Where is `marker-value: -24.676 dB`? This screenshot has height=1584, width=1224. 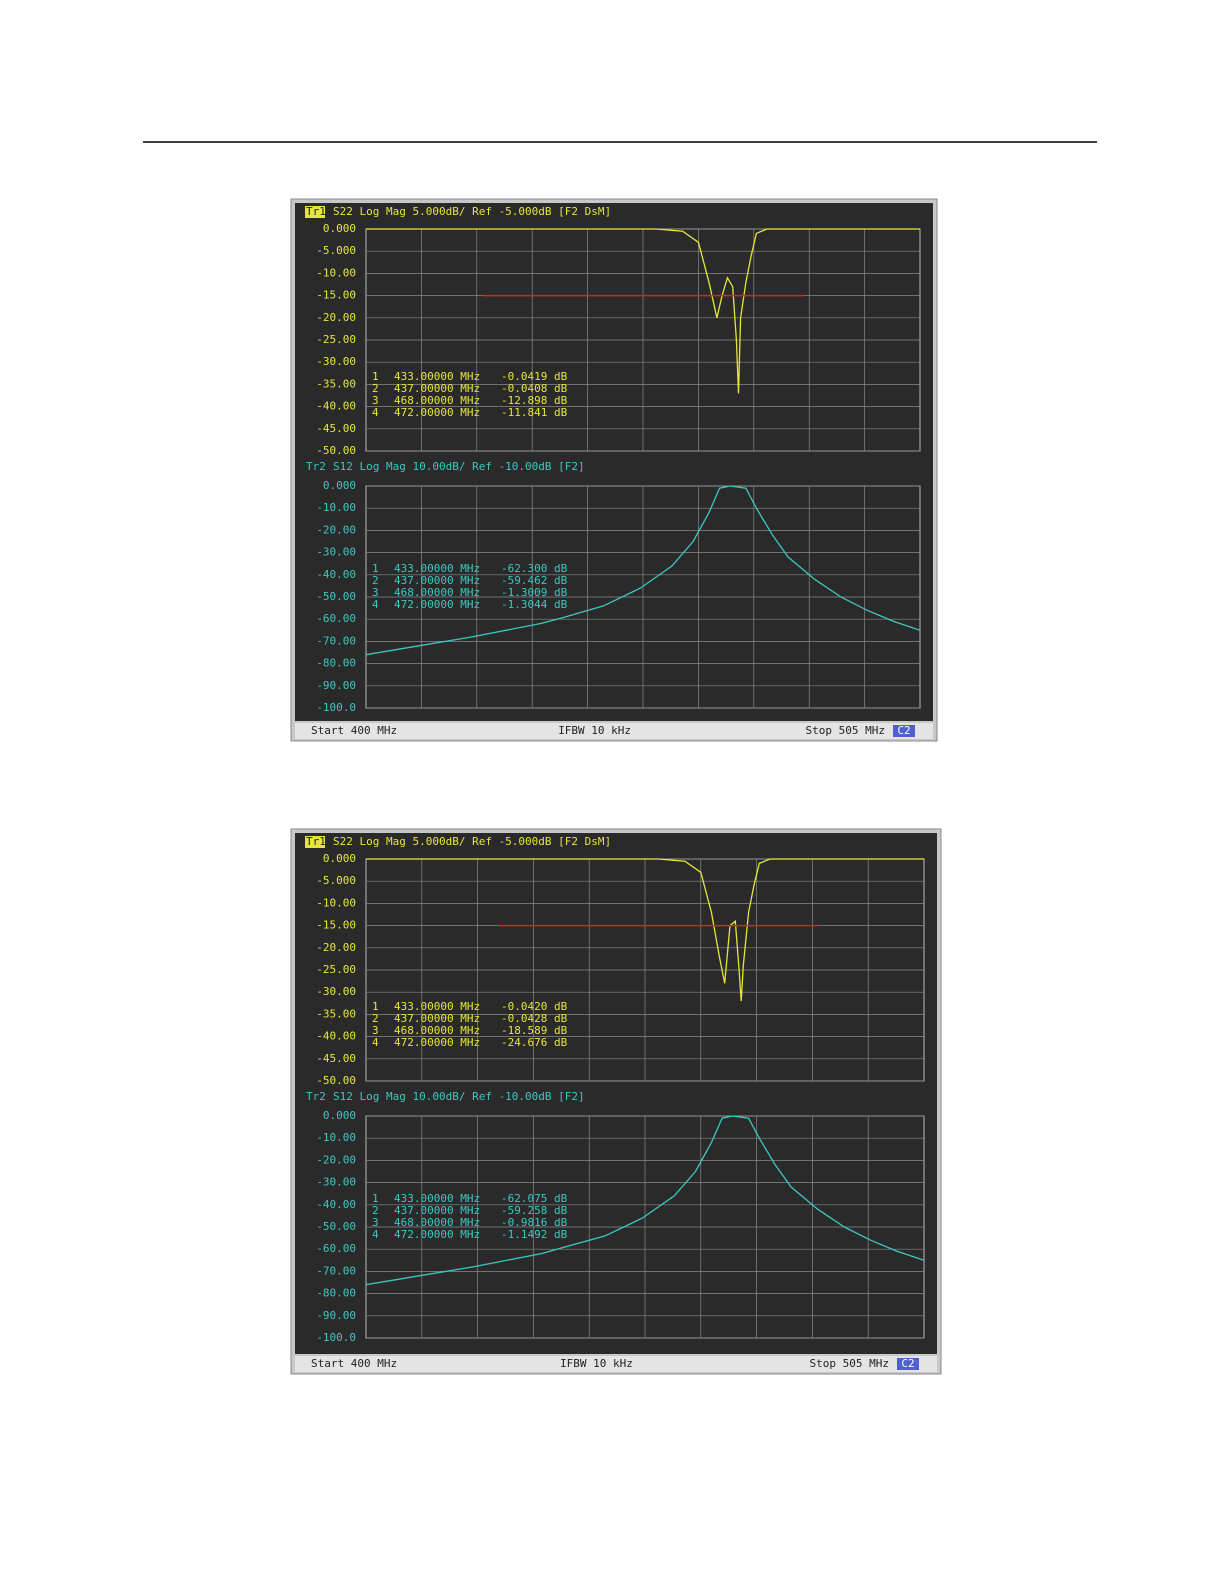
marker-value: -24.676 dB is located at coordinates (534, 1042).